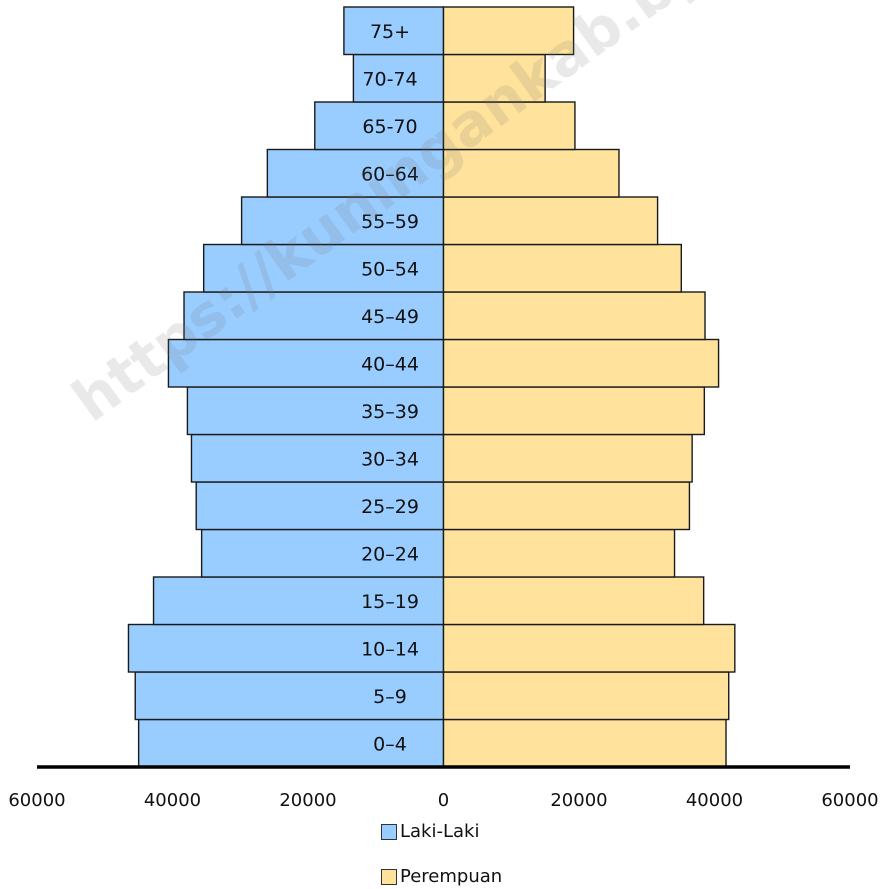 The height and width of the screenshot is (889, 887). What do you see at coordinates (389, 876) in the screenshot?
I see `legend-swatch-female` at bounding box center [389, 876].